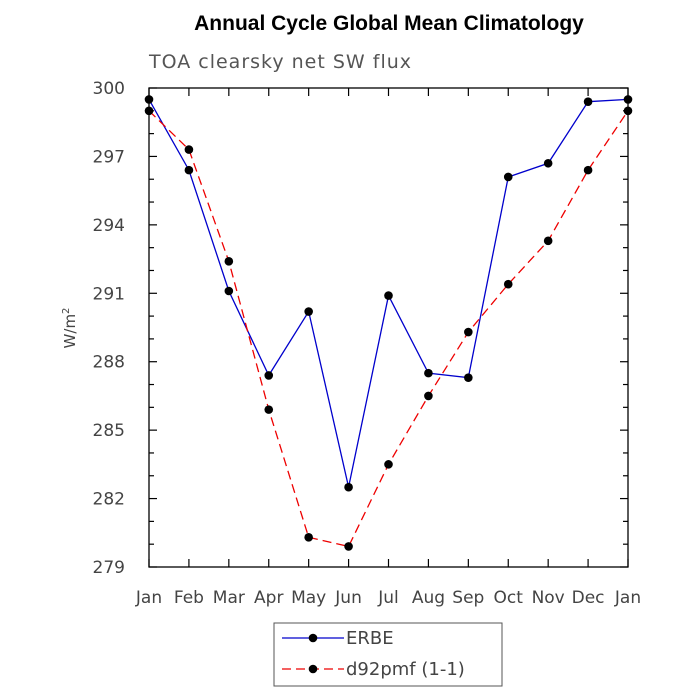 This screenshot has width=700, height=700. What do you see at coordinates (66, 311) in the screenshot?
I see `y-axis-label-superscript: 2` at bounding box center [66, 311].